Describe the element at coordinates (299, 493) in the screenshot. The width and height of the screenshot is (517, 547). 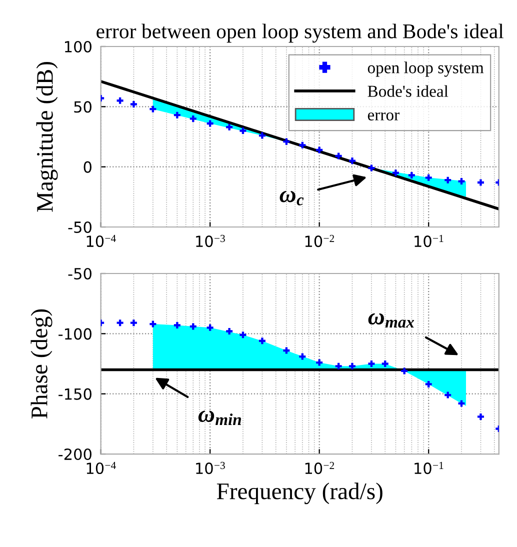
I see `x-axis-title: Frequency (rad/s)` at that location.